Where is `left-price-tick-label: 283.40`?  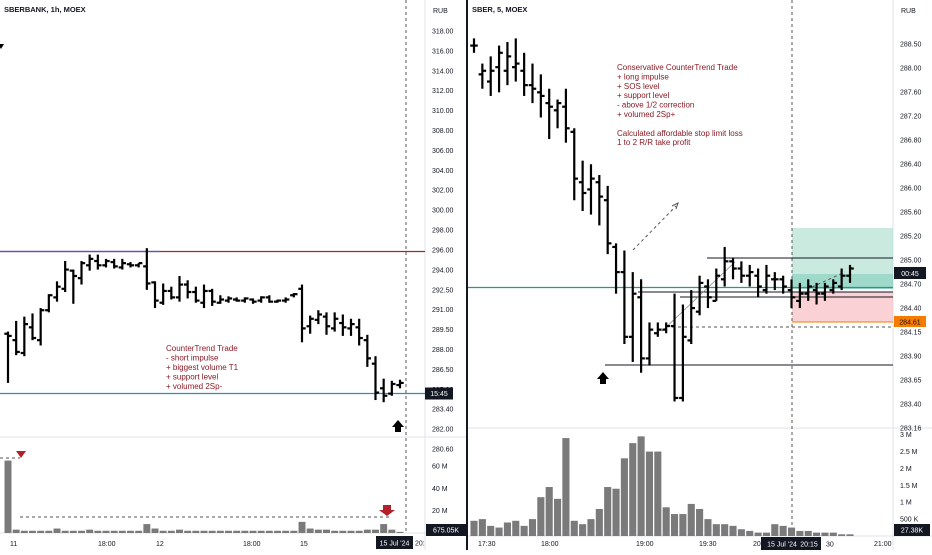
left-price-tick-label: 283.40 is located at coordinates (443, 410).